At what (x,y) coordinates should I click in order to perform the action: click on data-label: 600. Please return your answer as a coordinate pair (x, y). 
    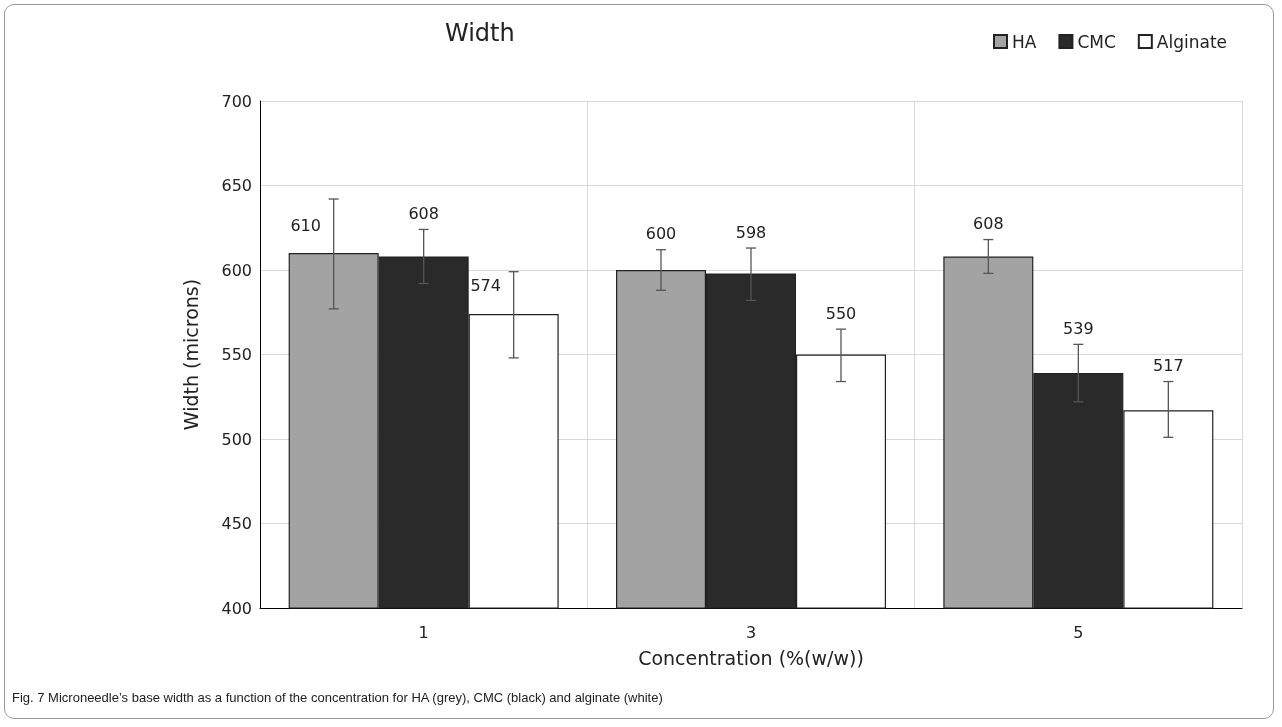
    Looking at the image, I should click on (661, 234).